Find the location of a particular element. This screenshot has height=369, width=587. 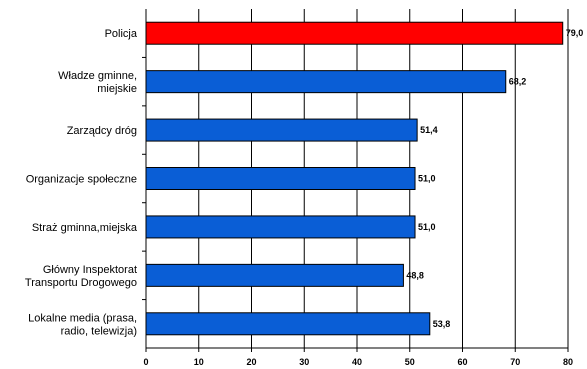

x-tick-label-80: 80 is located at coordinates (568, 362).